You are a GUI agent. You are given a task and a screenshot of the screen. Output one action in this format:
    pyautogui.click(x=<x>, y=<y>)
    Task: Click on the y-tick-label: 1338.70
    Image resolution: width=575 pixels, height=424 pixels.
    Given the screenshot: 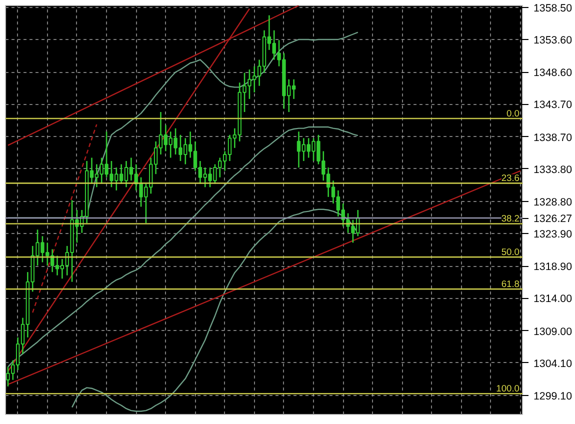 What is the action you would take?
    pyautogui.click(x=553, y=138)
    